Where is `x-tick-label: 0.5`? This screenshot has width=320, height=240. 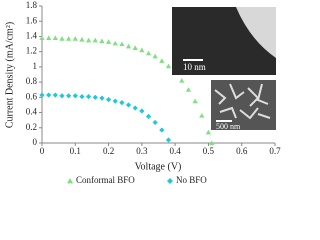
x-tick-label: 0.5 is located at coordinates (209, 151).